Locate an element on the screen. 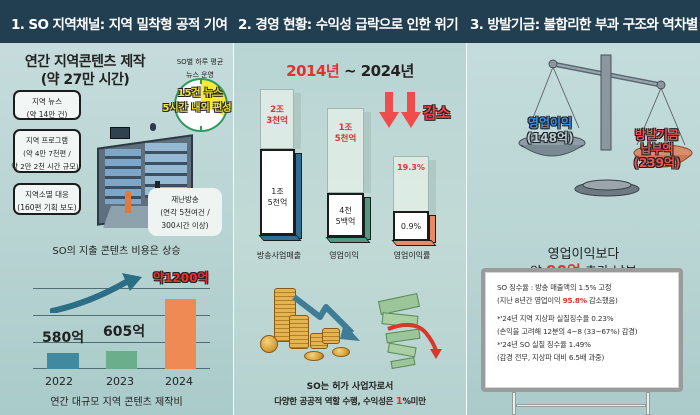  before-value: 1조 5천억 is located at coordinates (345, 134).